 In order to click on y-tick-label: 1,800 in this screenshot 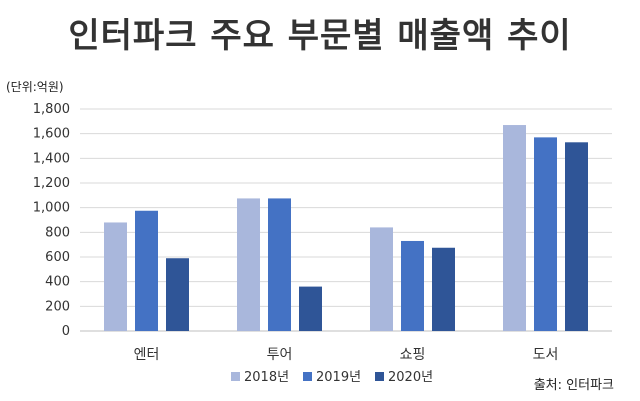, I will do `click(51, 109)`.